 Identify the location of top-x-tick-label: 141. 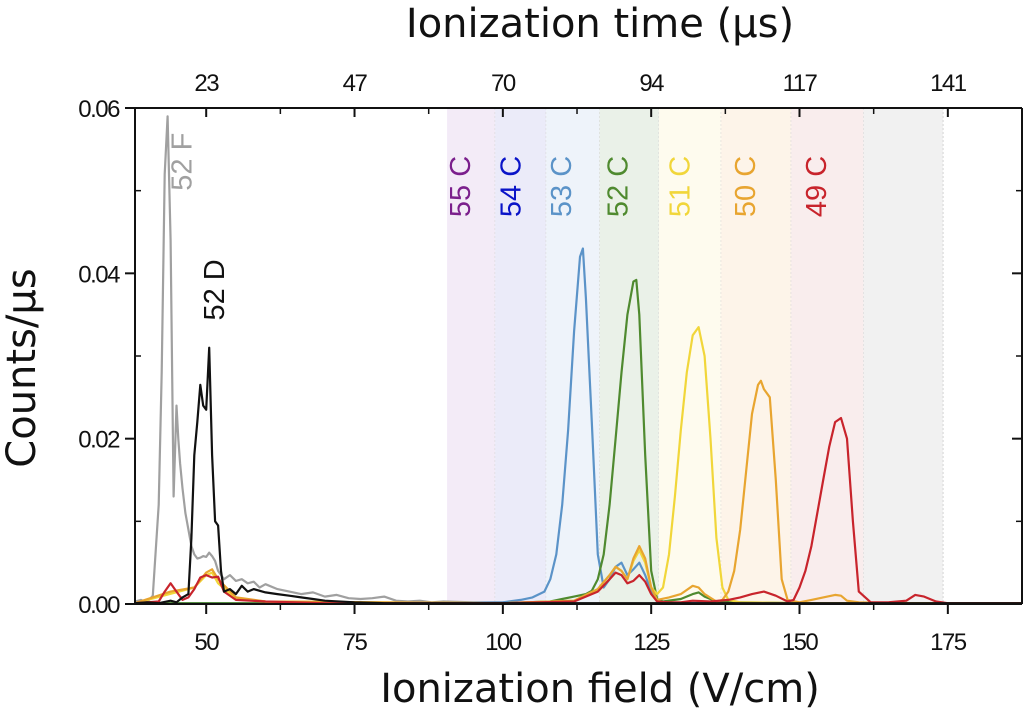
(948, 83).